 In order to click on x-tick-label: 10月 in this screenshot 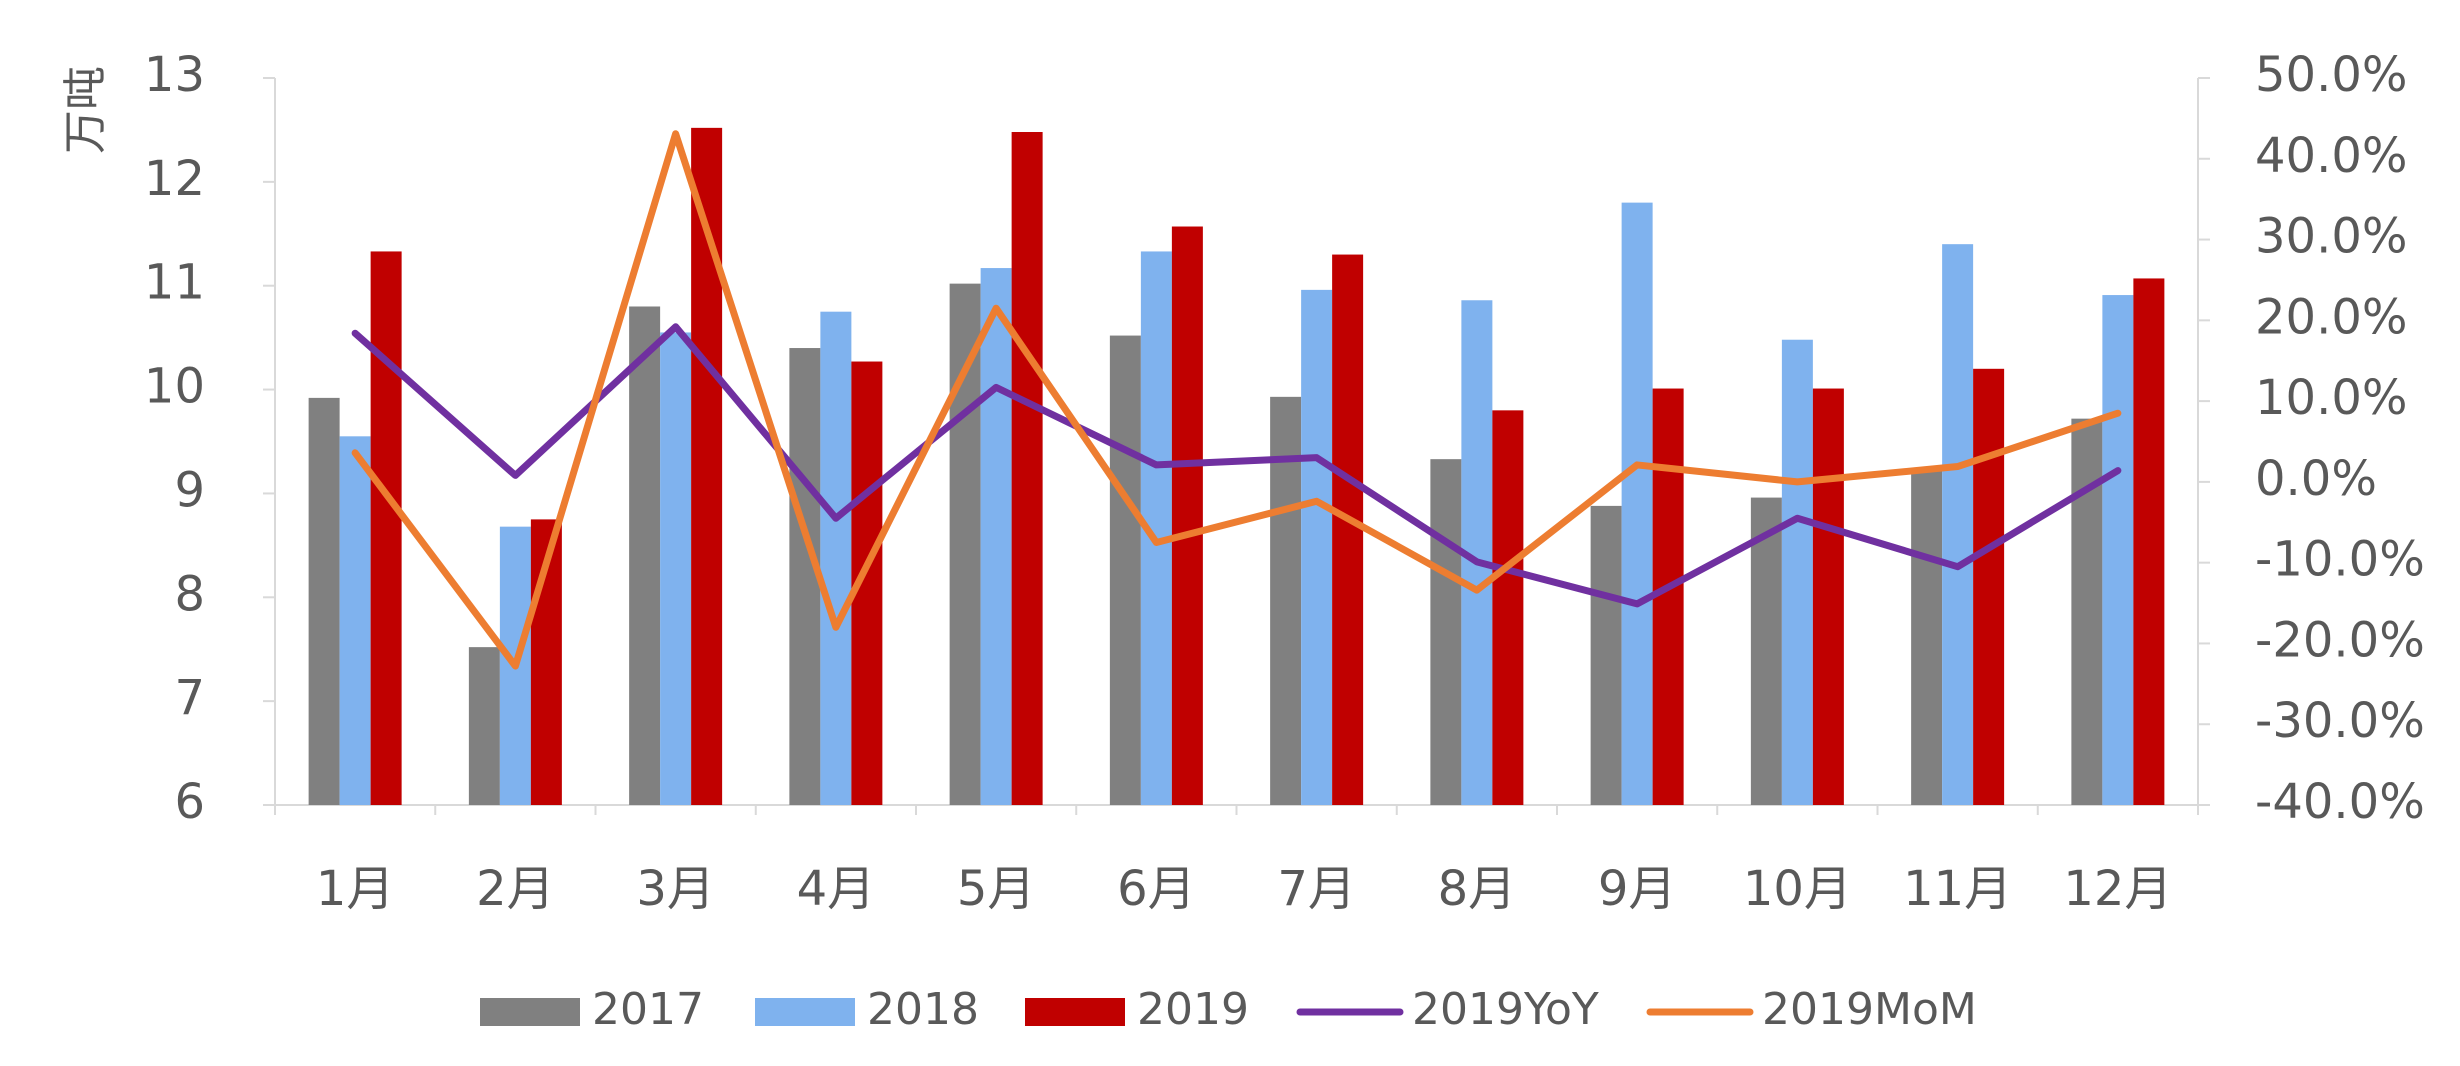, I will do `click(1797, 889)`.